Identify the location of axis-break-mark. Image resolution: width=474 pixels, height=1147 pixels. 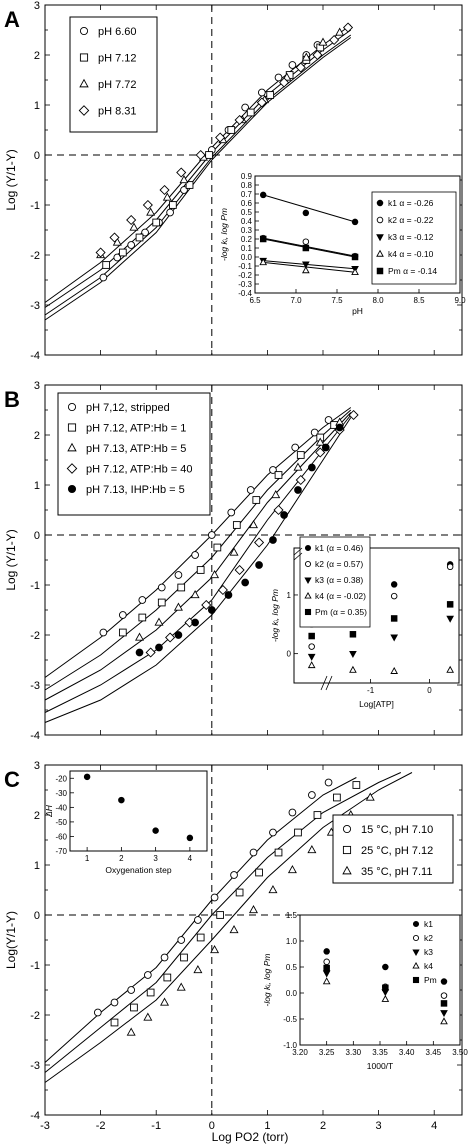
(324, 683).